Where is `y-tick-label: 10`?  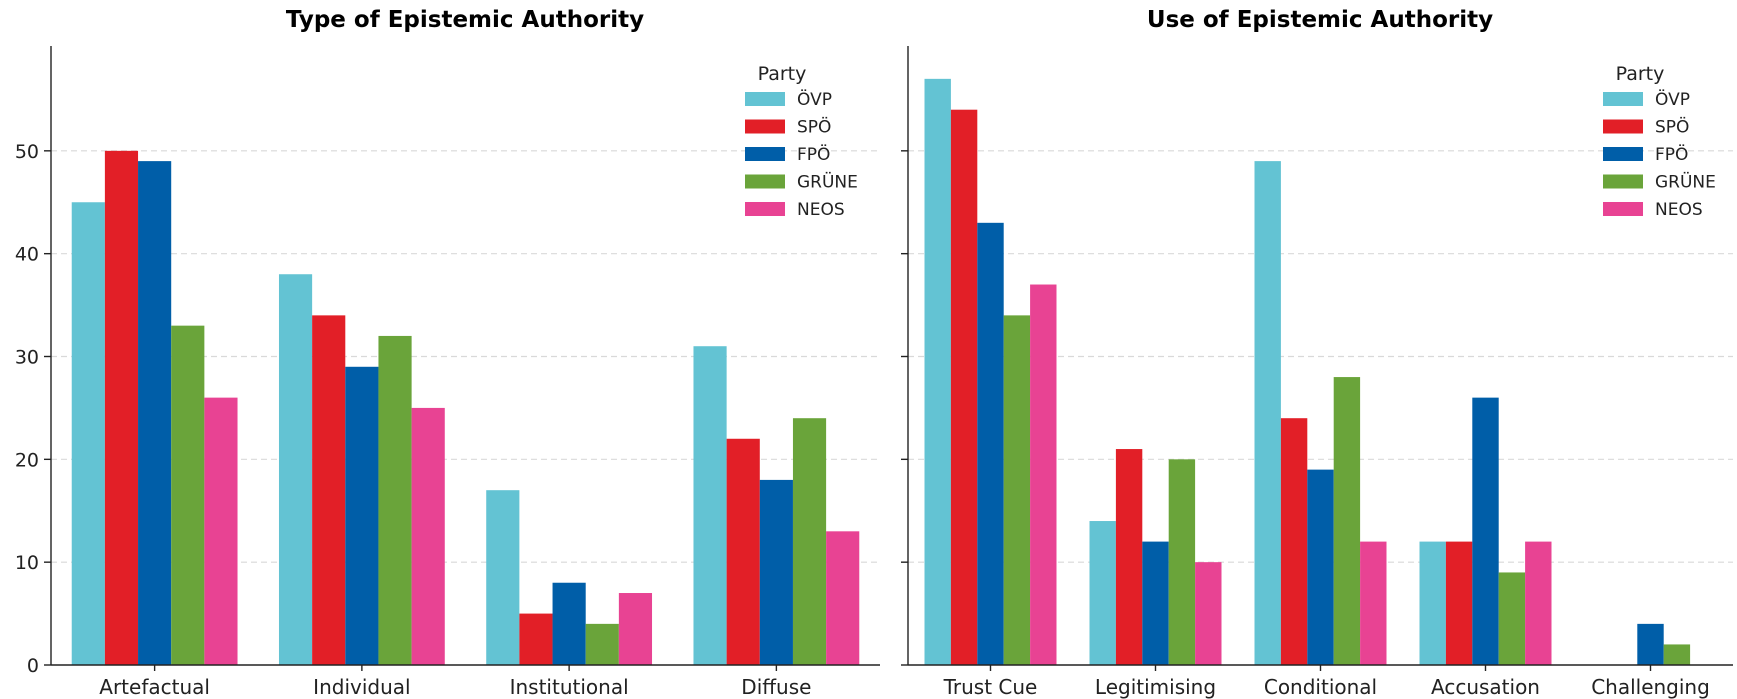
y-tick-label: 10 is located at coordinates (27, 563).